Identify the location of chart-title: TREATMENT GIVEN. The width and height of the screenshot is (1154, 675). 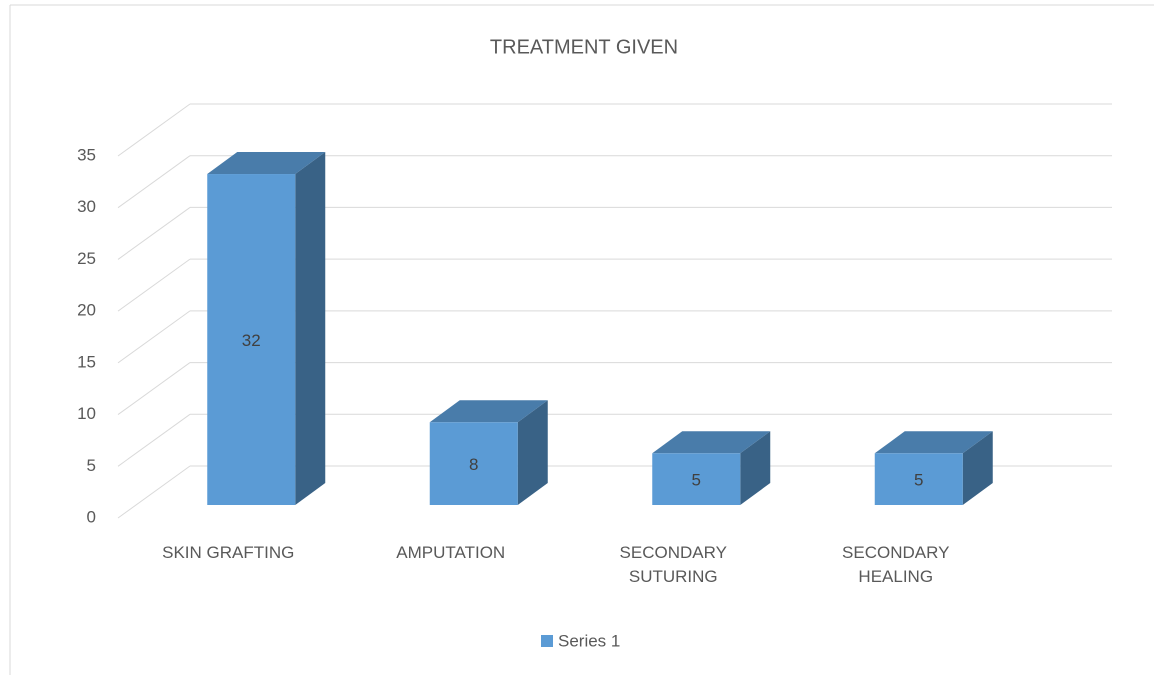
(584, 47).